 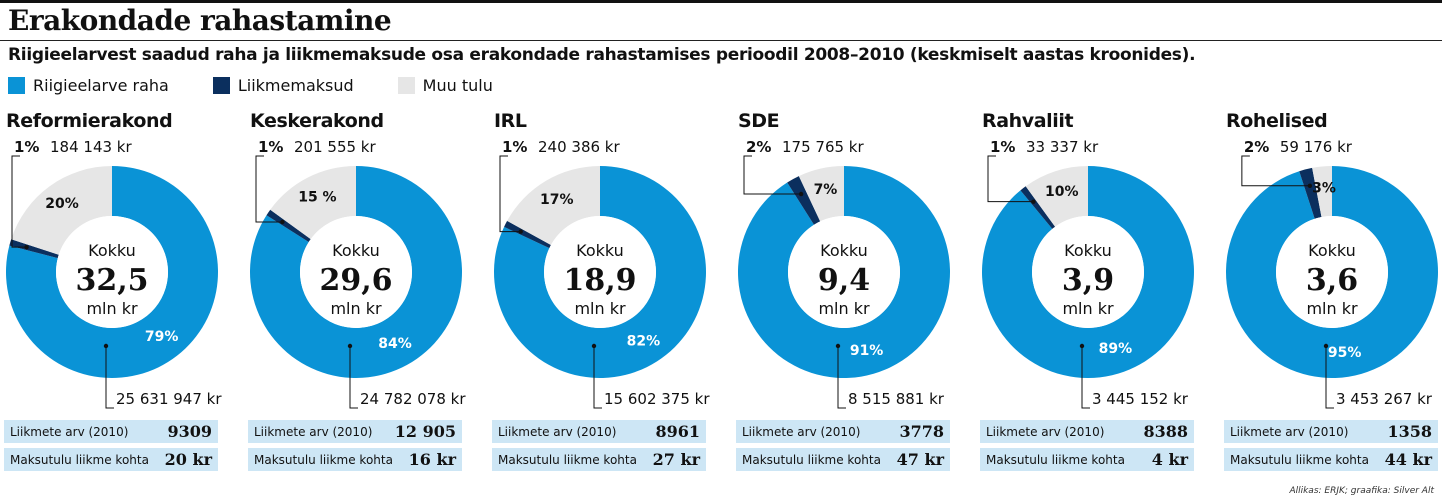 What do you see at coordinates (16, 85) in the screenshot?
I see `legend-swatch-state` at bounding box center [16, 85].